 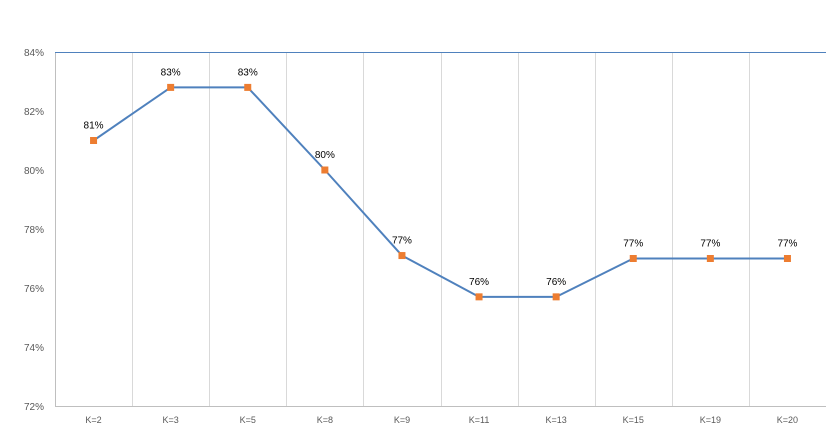 I want to click on data-label: 80%, so click(x=325, y=155).